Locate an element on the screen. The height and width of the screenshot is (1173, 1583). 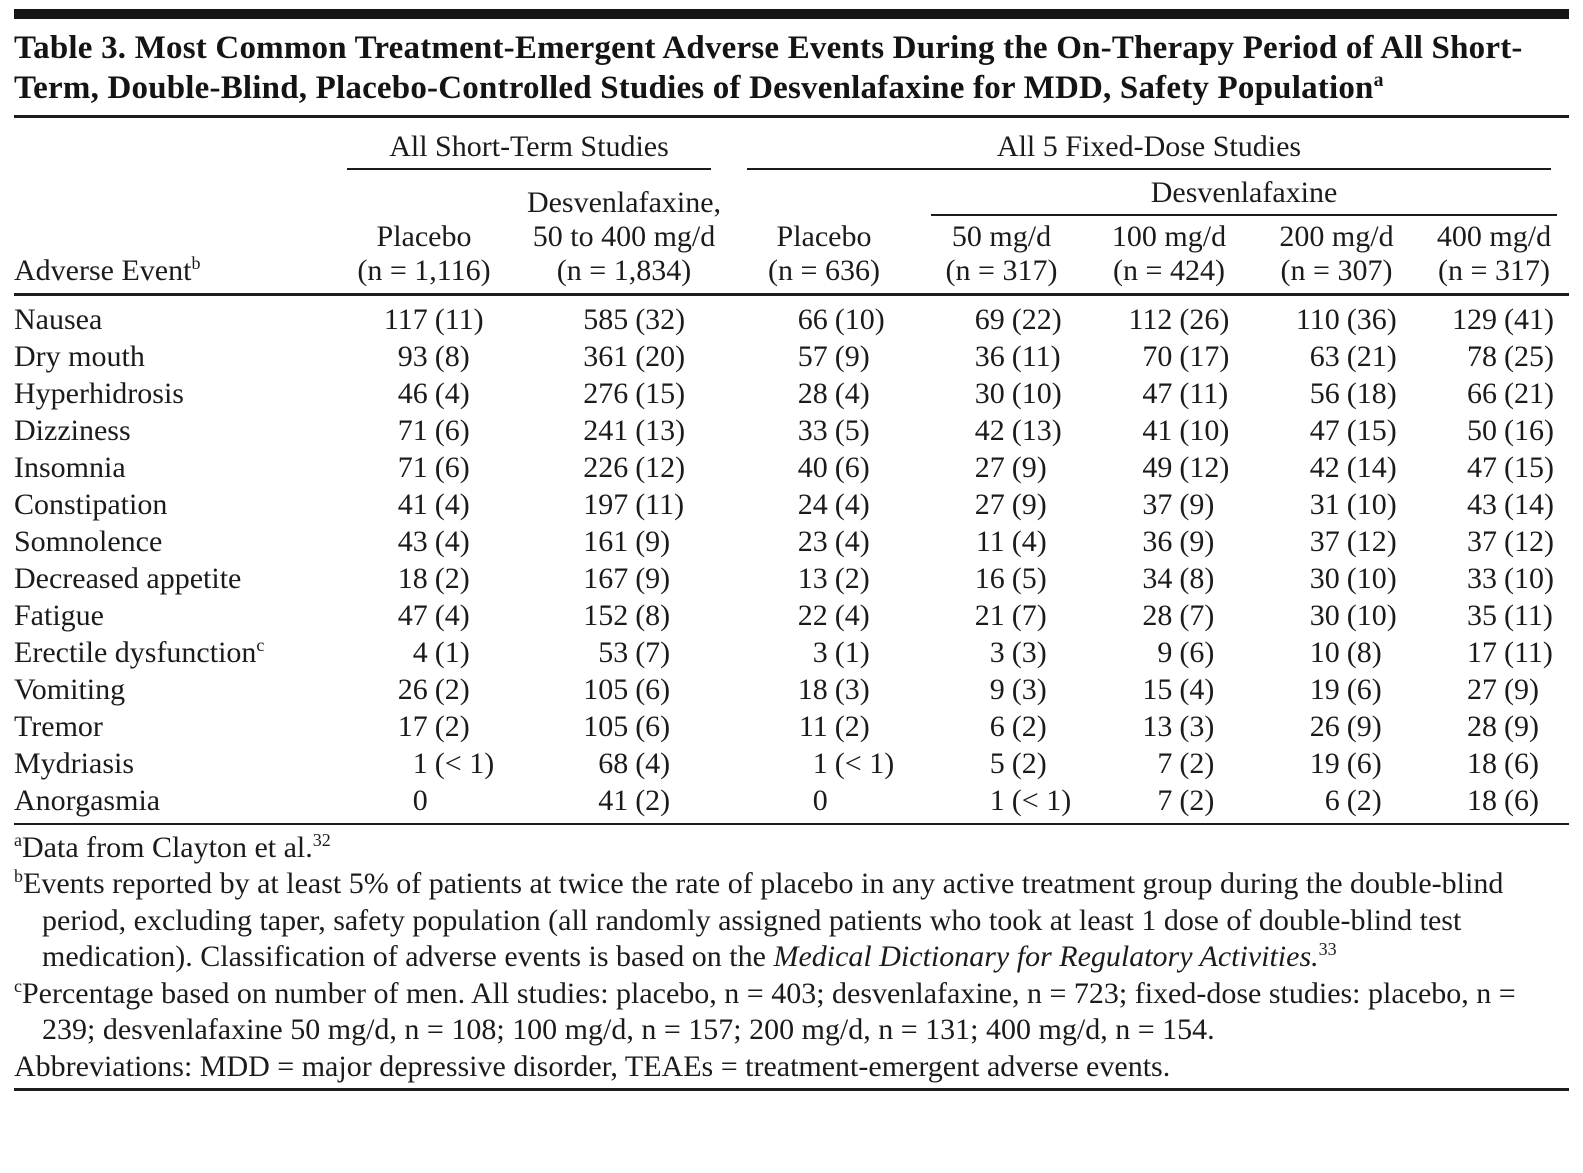
spanner-cell-desvenlafaxine: Desvenlafaxine is located at coordinates (1244, 193).